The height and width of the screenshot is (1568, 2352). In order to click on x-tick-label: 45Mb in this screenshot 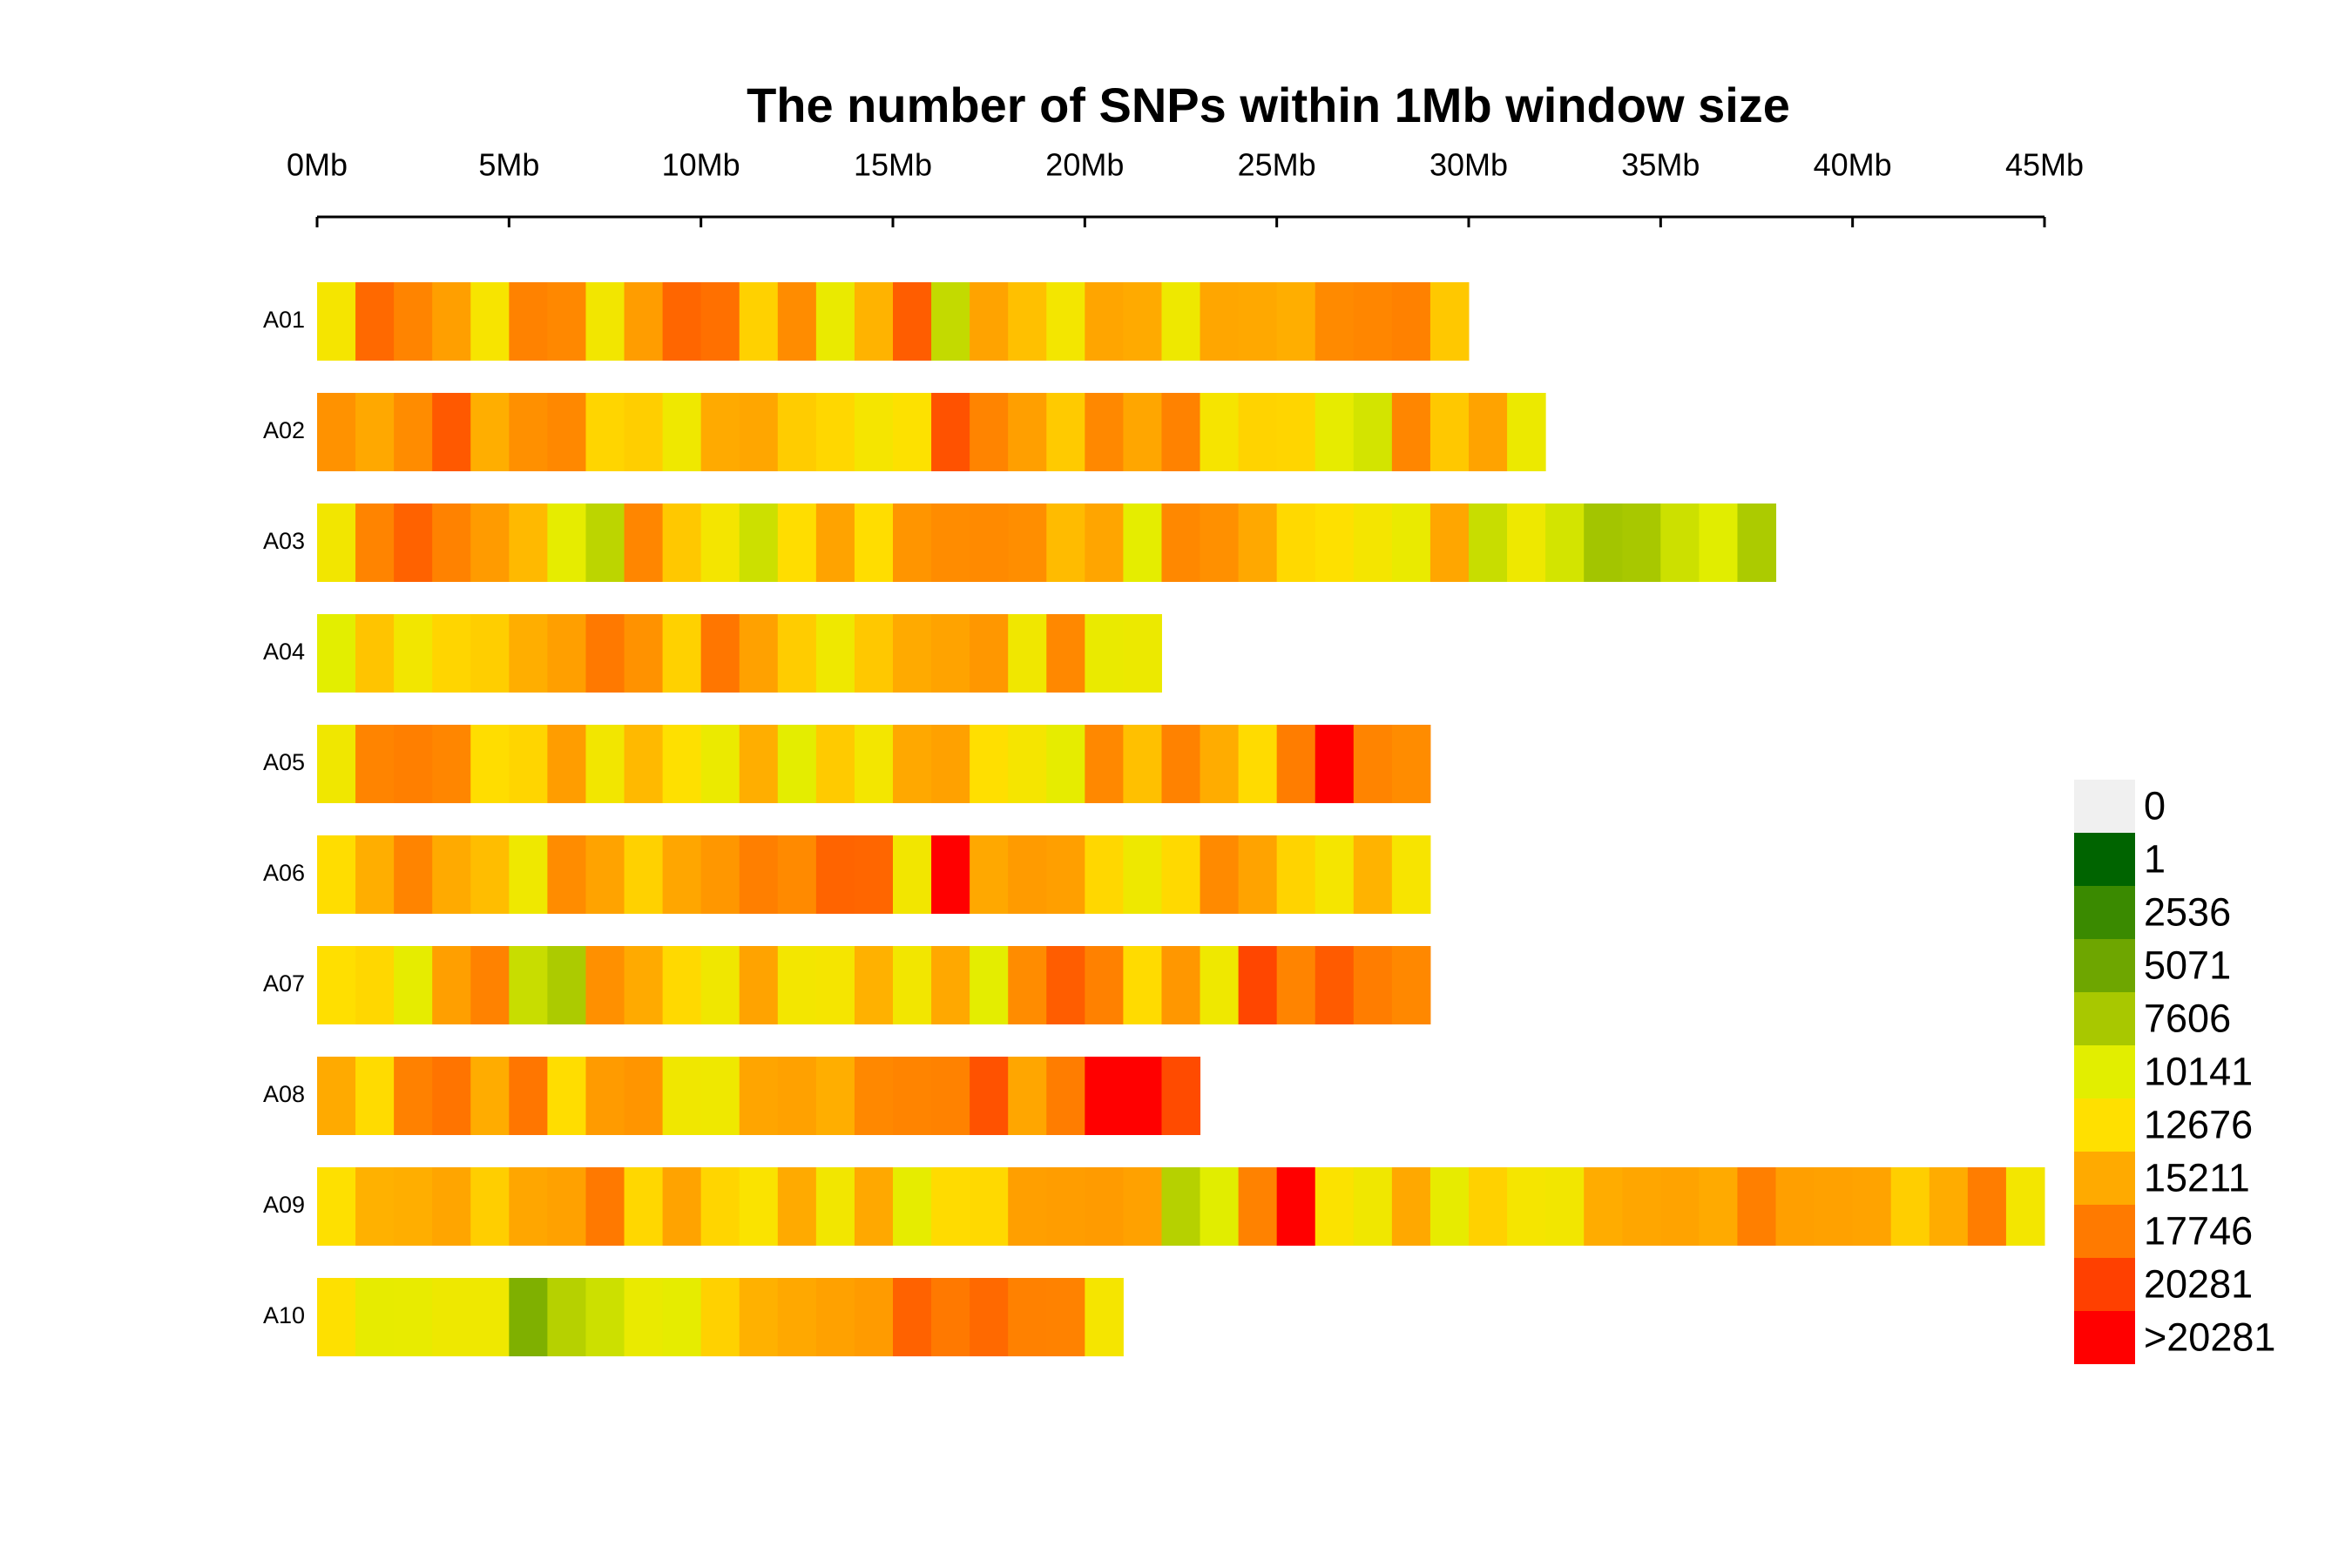, I will do `click(2044, 165)`.